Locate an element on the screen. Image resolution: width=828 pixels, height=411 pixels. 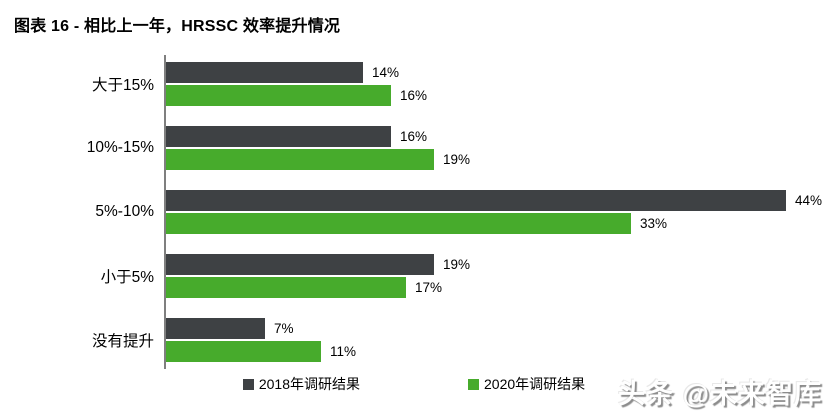
bar-group: 7% 11% is located at coordinates (497, 340).